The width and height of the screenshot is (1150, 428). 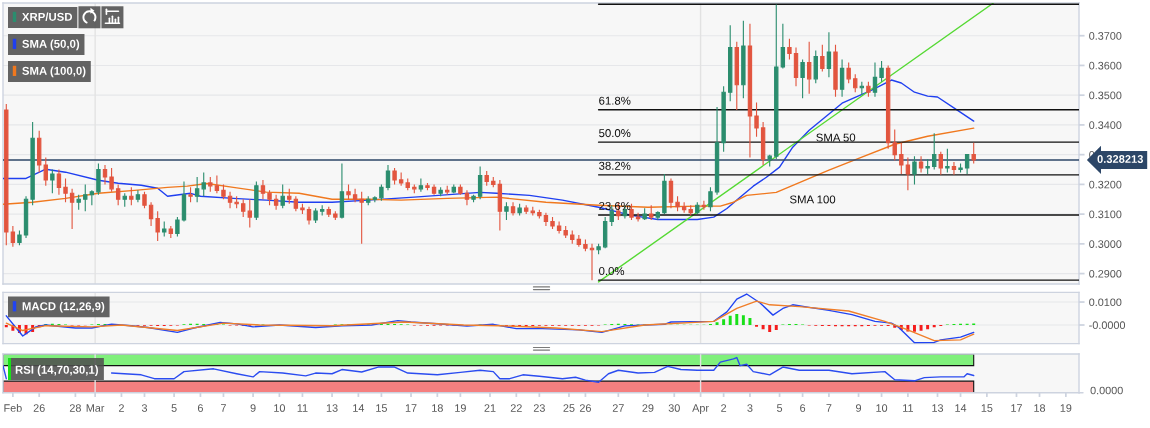 What do you see at coordinates (1105, 36) in the screenshot?
I see `y-tick-label: 0.3700` at bounding box center [1105, 36].